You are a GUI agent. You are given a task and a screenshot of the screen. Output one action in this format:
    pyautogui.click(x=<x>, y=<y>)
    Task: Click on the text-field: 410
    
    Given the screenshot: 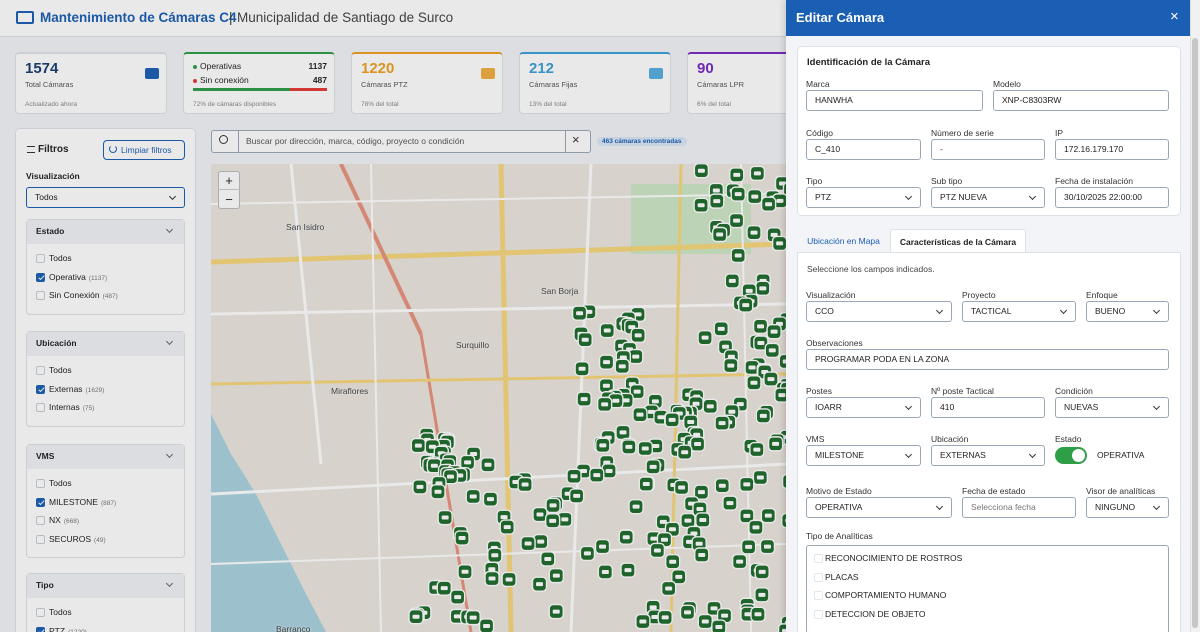 What is the action you would take?
    pyautogui.click(x=988, y=407)
    